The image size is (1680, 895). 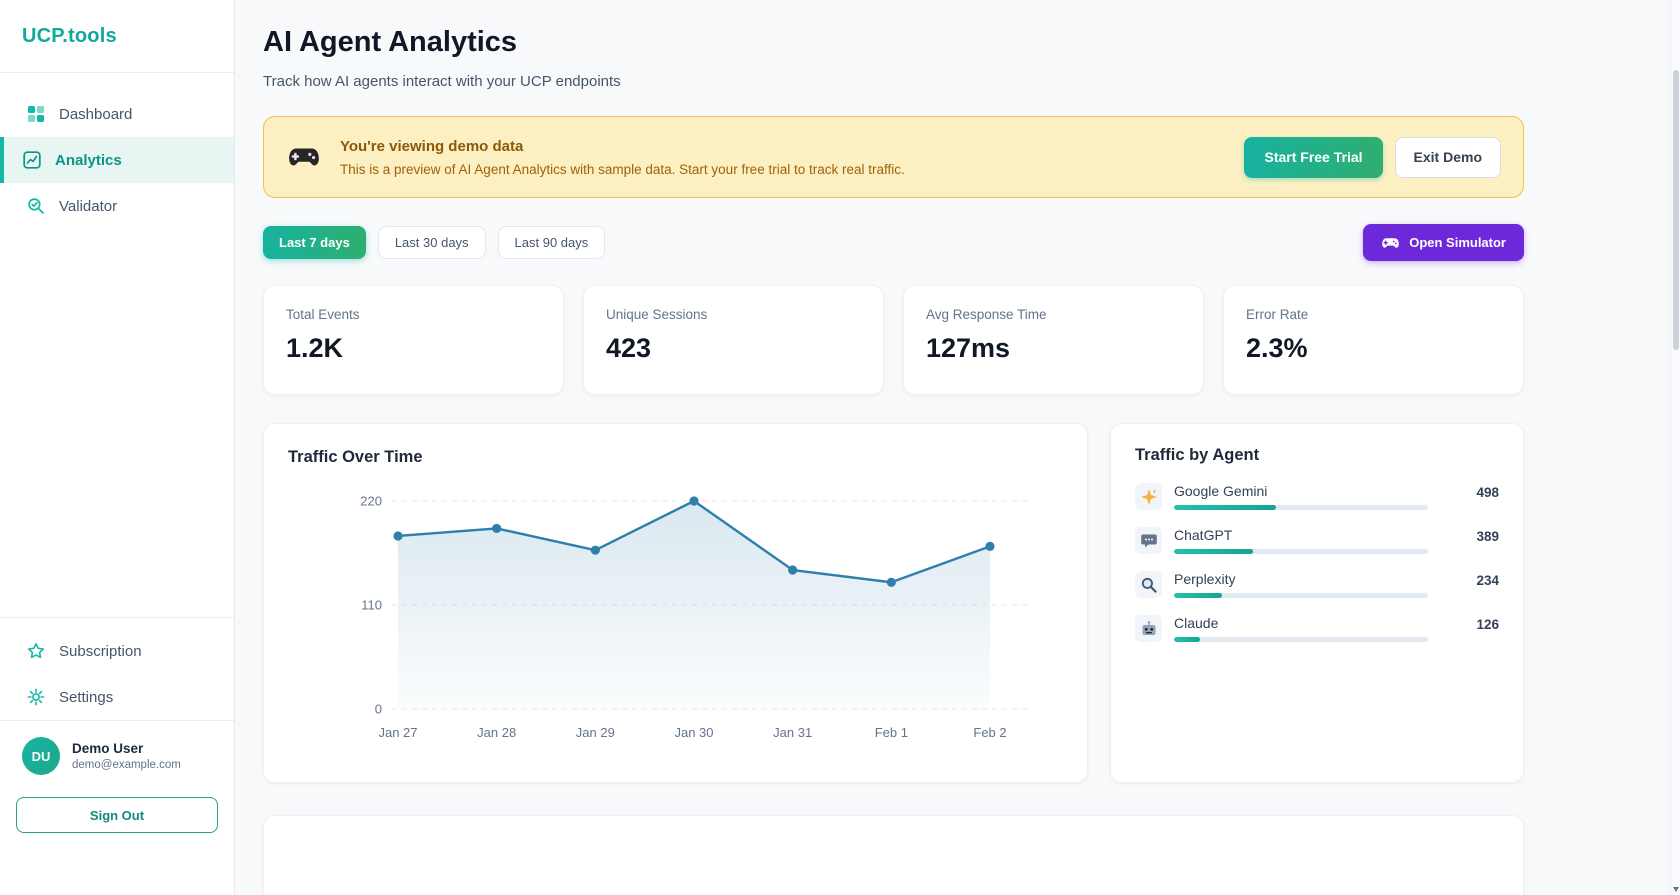 I want to click on svg-text: Jan 28, so click(x=496, y=732).